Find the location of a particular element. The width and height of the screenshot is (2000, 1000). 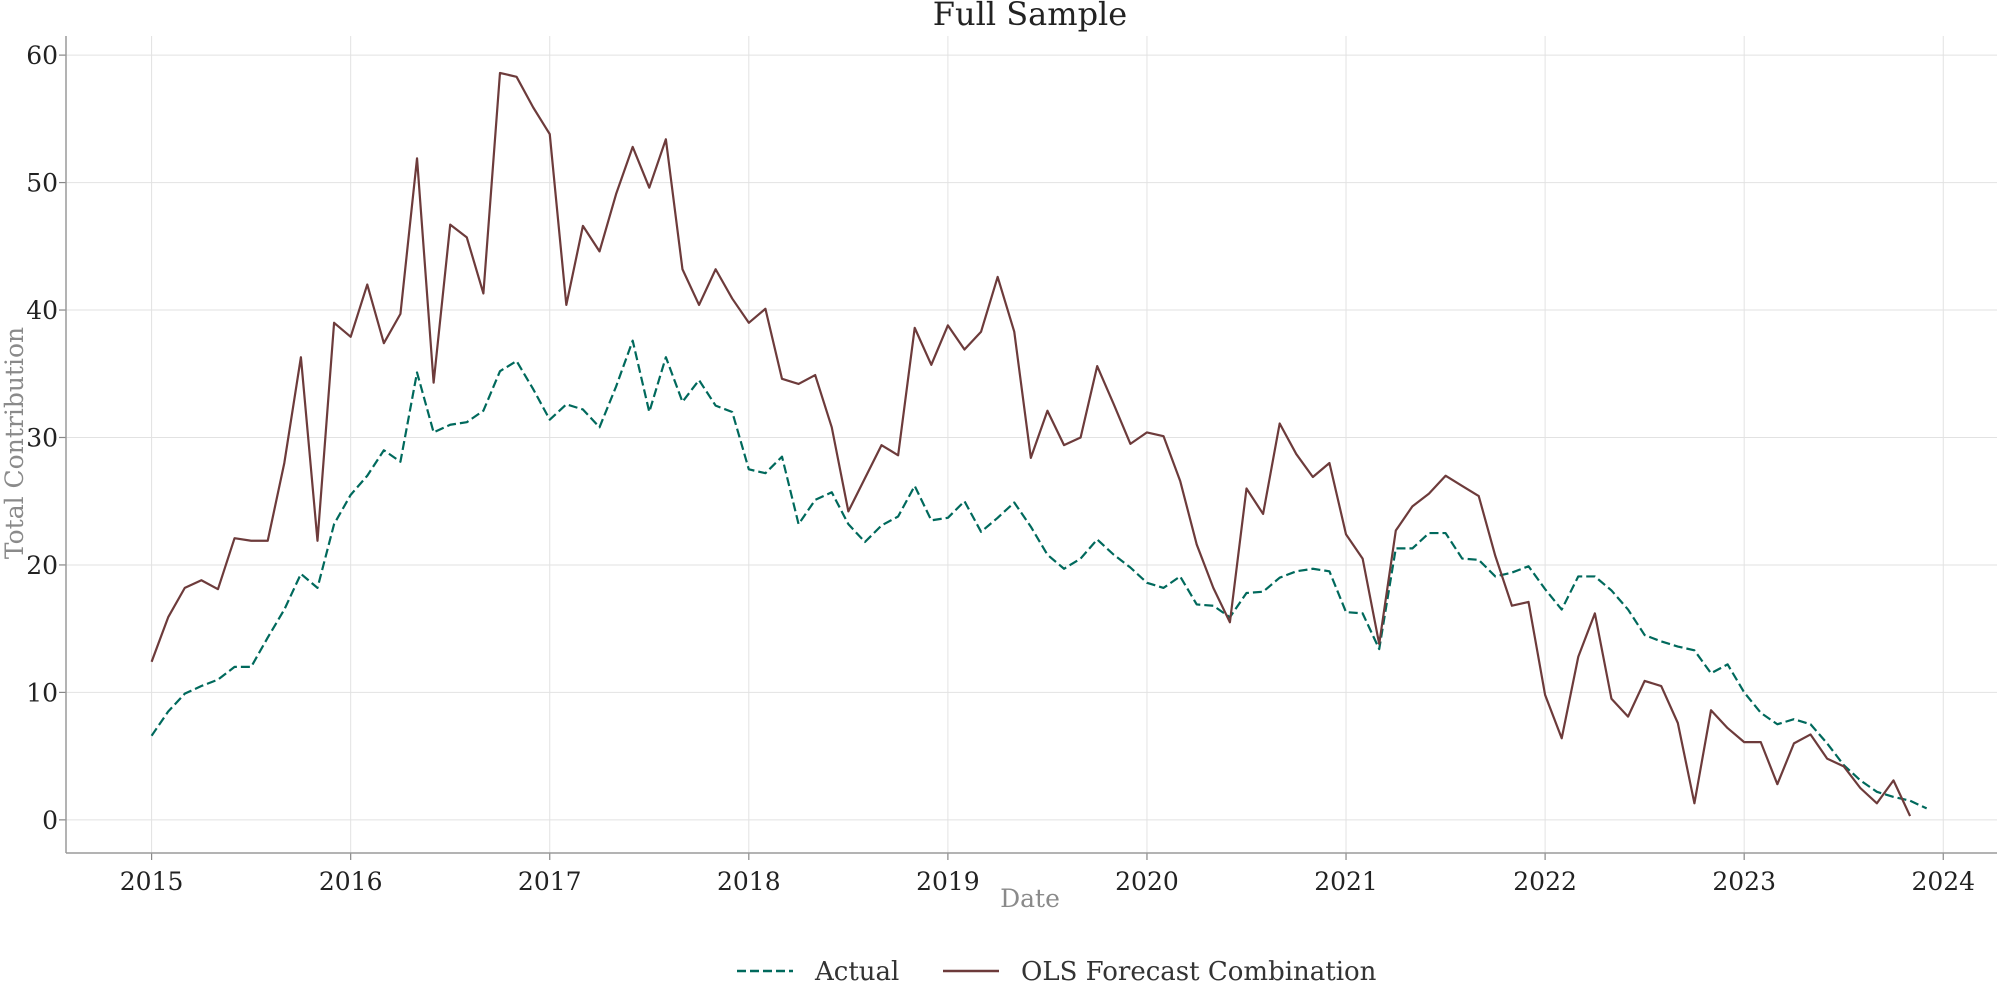

x-tick-label: 2020 is located at coordinates (1147, 881).